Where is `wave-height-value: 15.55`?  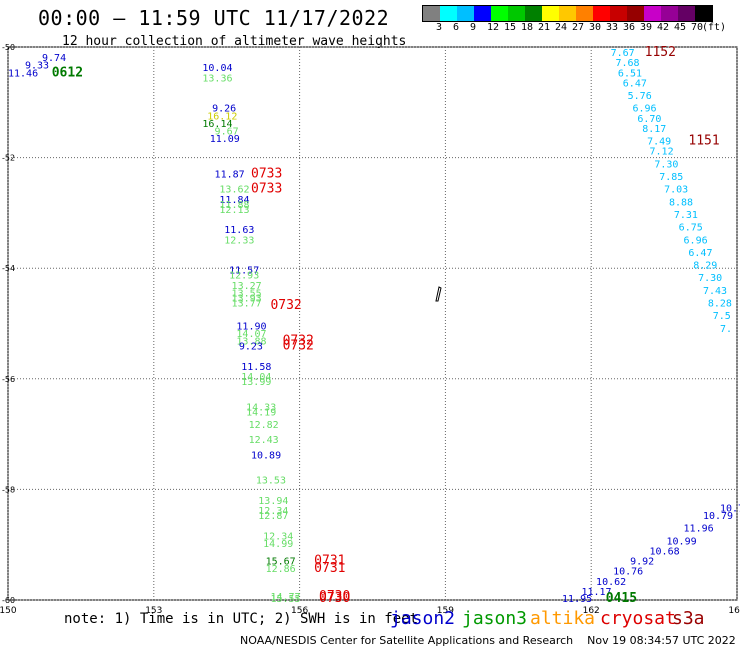
wave-height-value: 15.55 is located at coordinates (285, 599).